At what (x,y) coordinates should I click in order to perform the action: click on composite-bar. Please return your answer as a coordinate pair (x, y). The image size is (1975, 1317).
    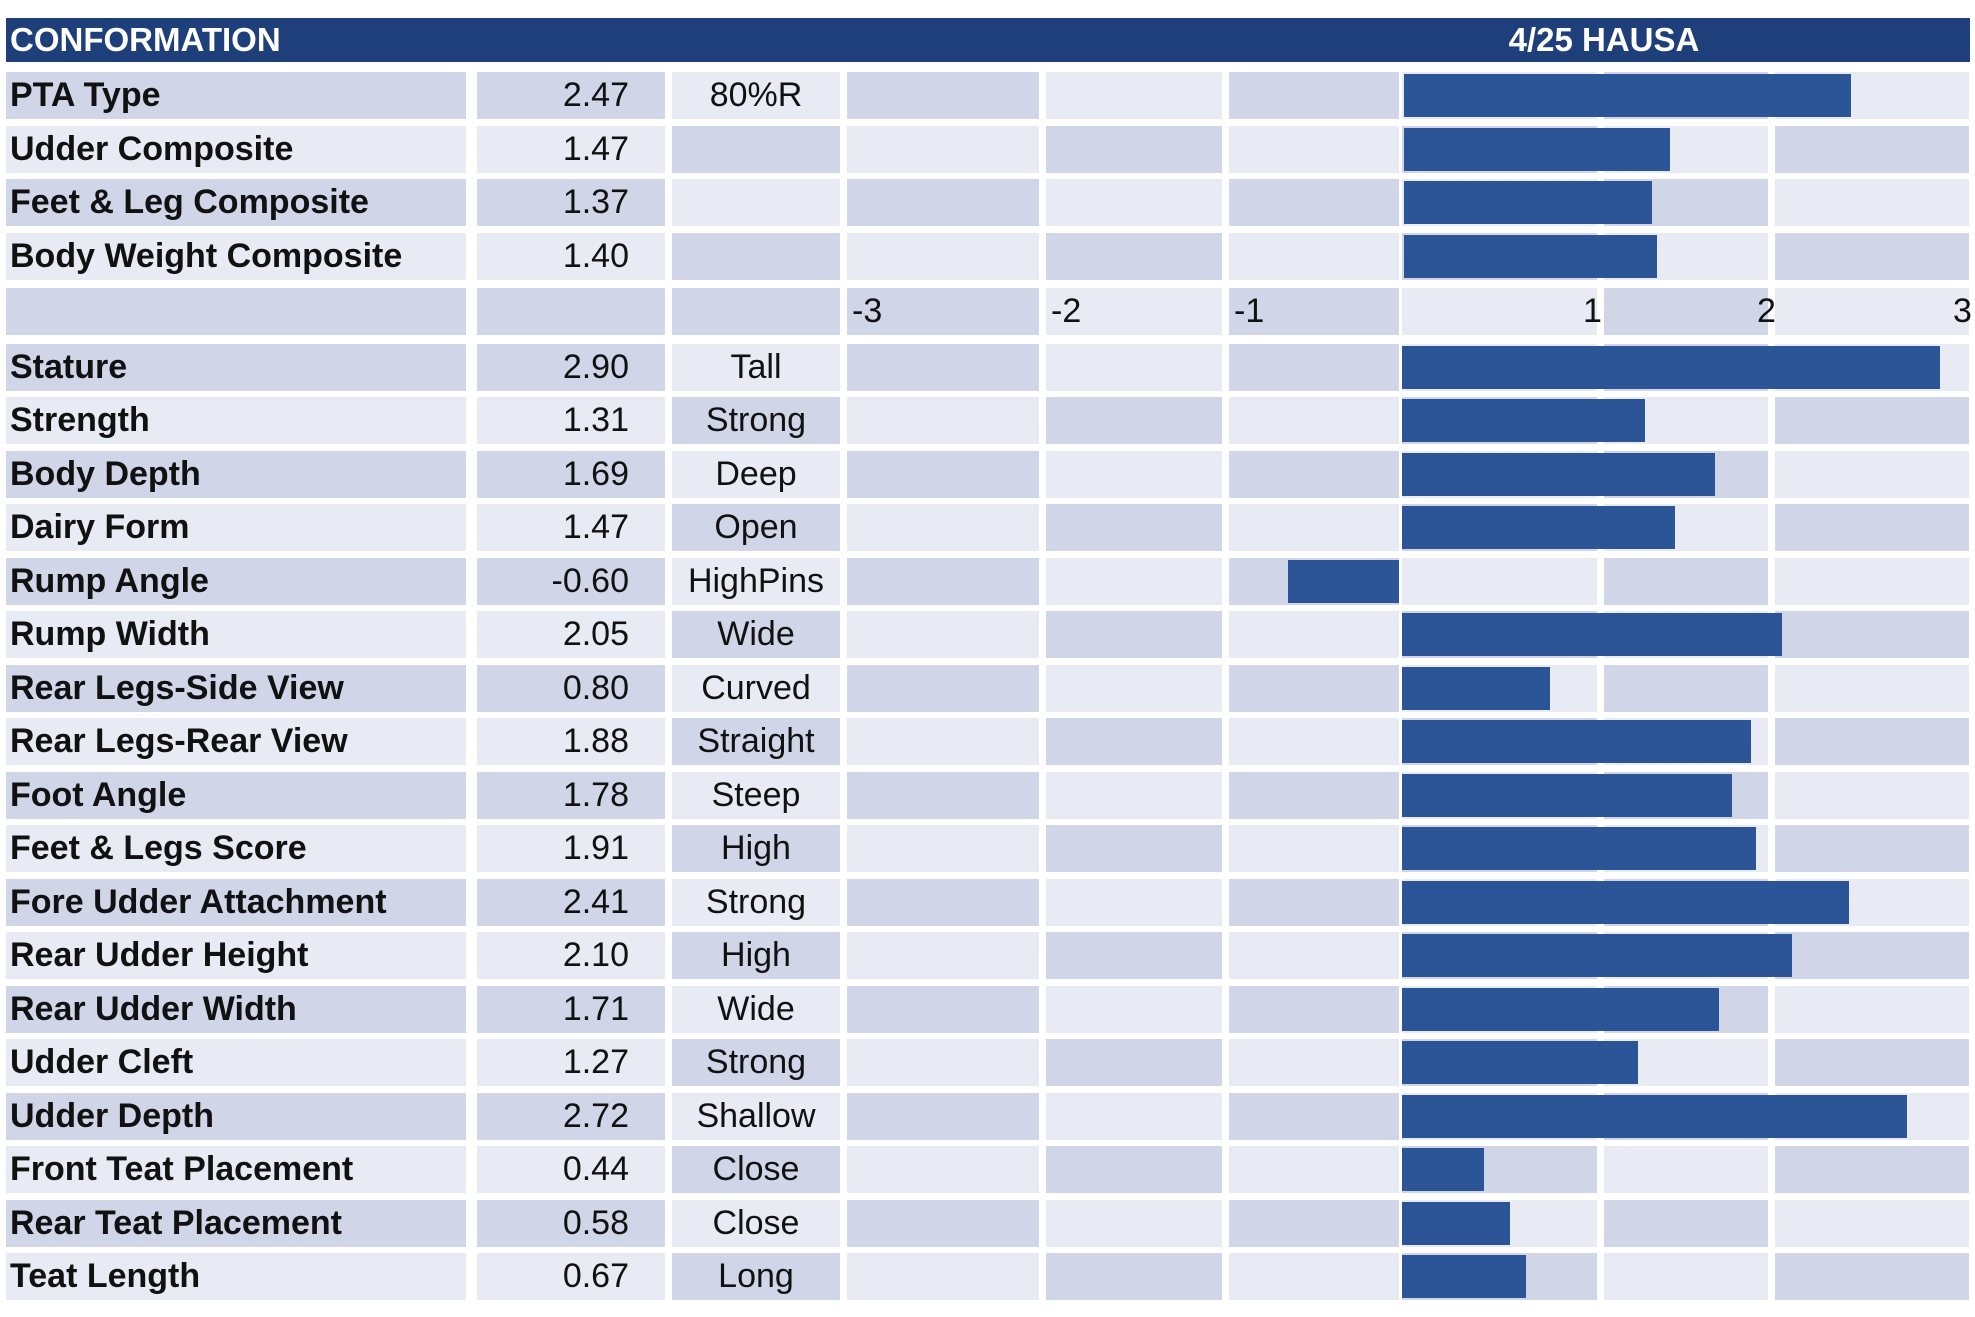
    Looking at the image, I should click on (1628, 95).